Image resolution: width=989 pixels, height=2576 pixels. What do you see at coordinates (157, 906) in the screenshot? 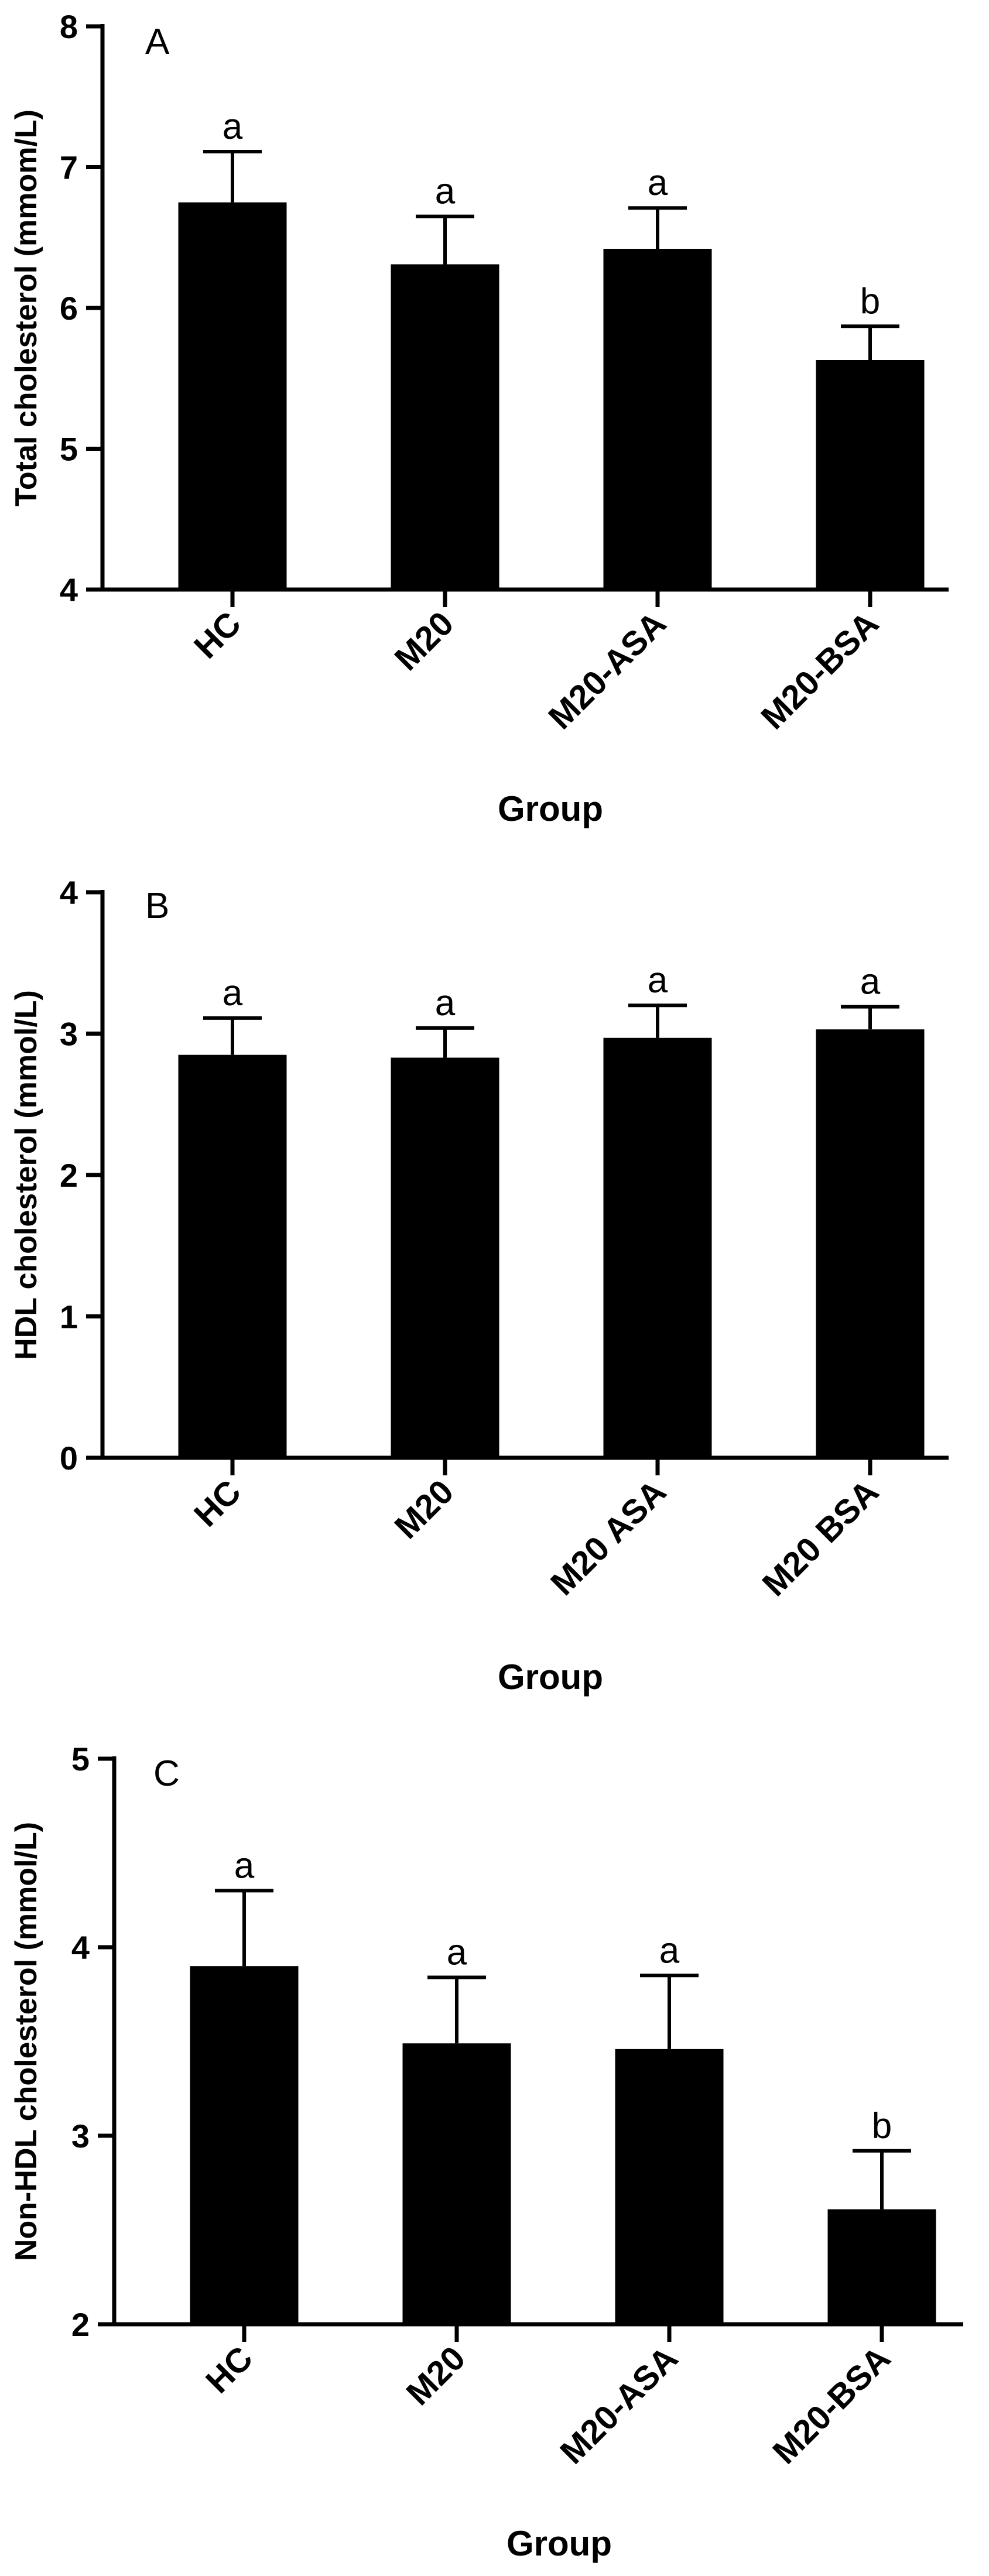
I see `panel-label: B` at bounding box center [157, 906].